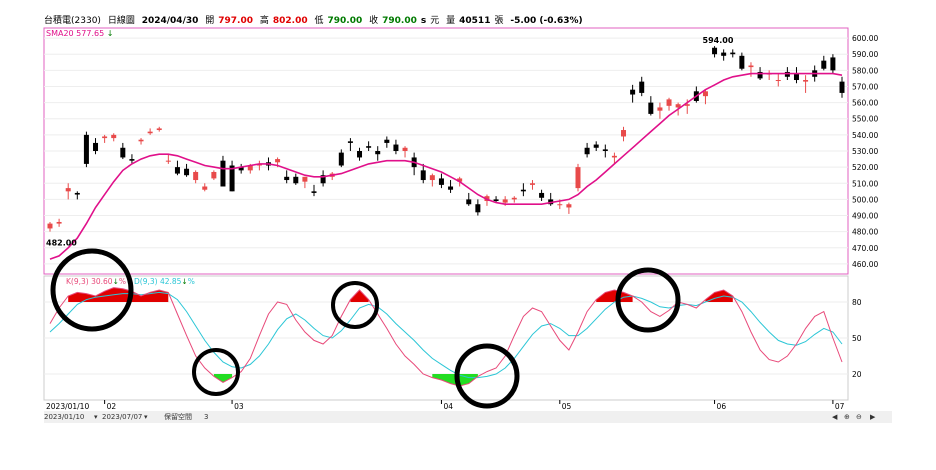 The image size is (936, 470). Describe the element at coordinates (847, 417) in the screenshot. I see `zoom-in-icon: ⊕` at that location.